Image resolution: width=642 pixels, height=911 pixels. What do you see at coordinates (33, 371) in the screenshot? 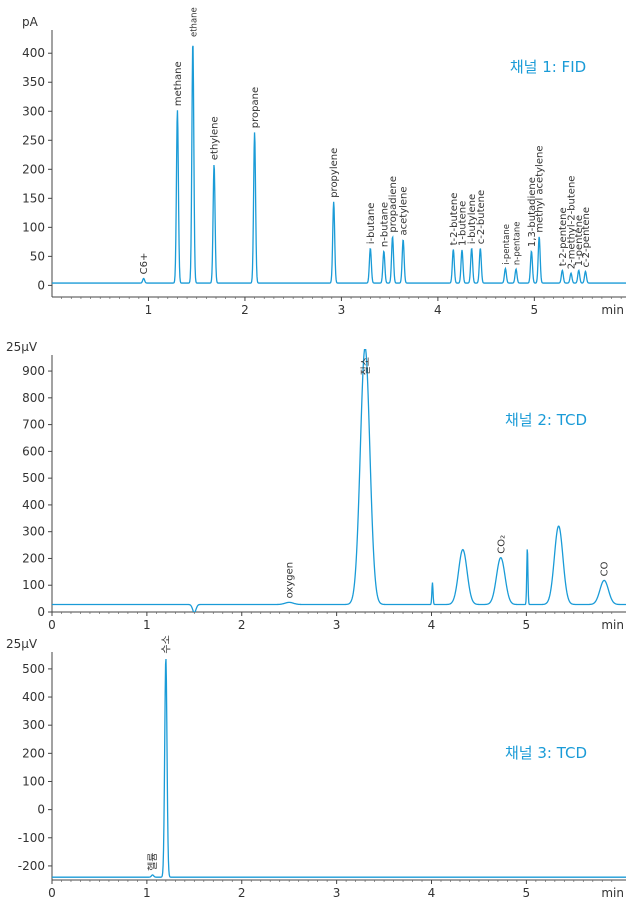
I see `y-tick-label: 900` at bounding box center [33, 371].